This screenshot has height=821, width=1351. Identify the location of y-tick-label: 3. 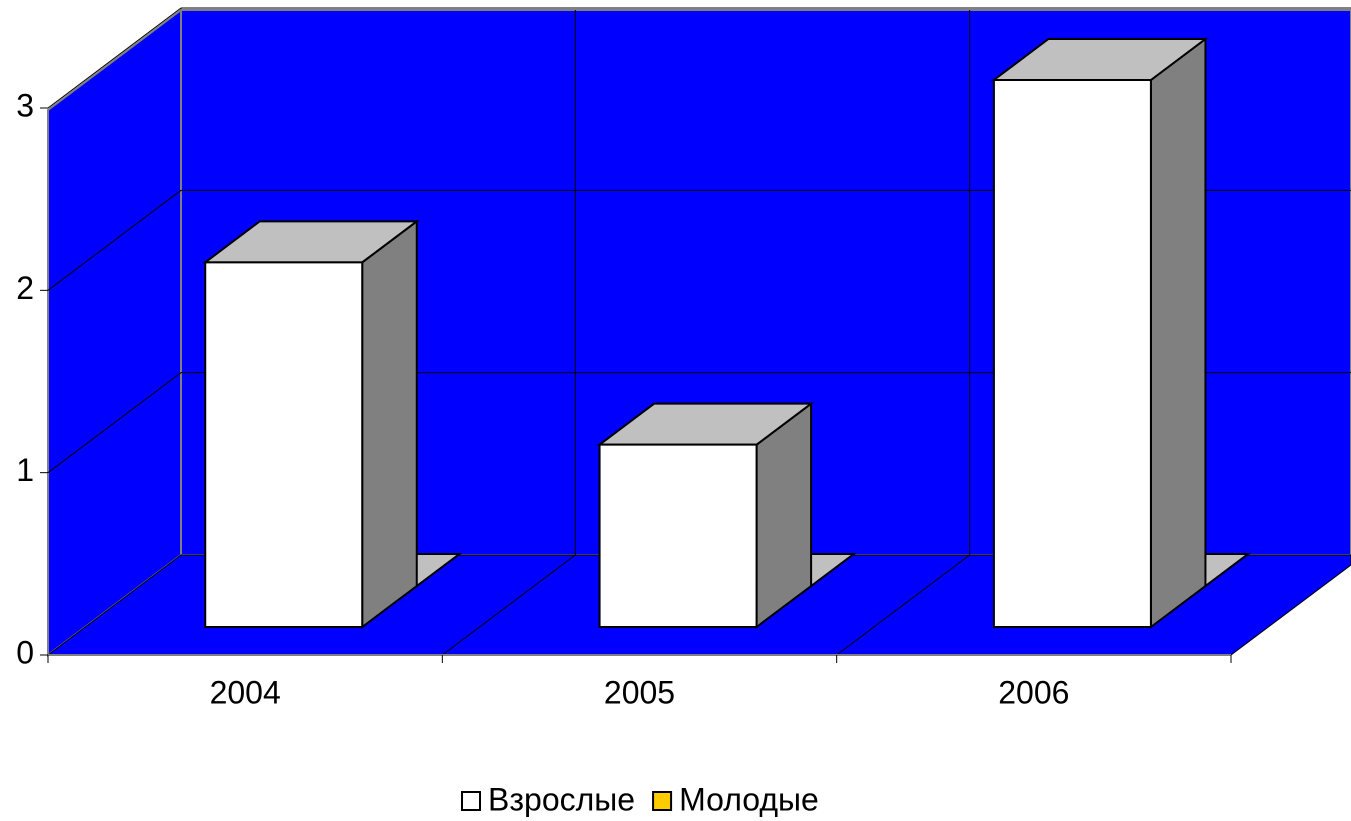
(25, 105).